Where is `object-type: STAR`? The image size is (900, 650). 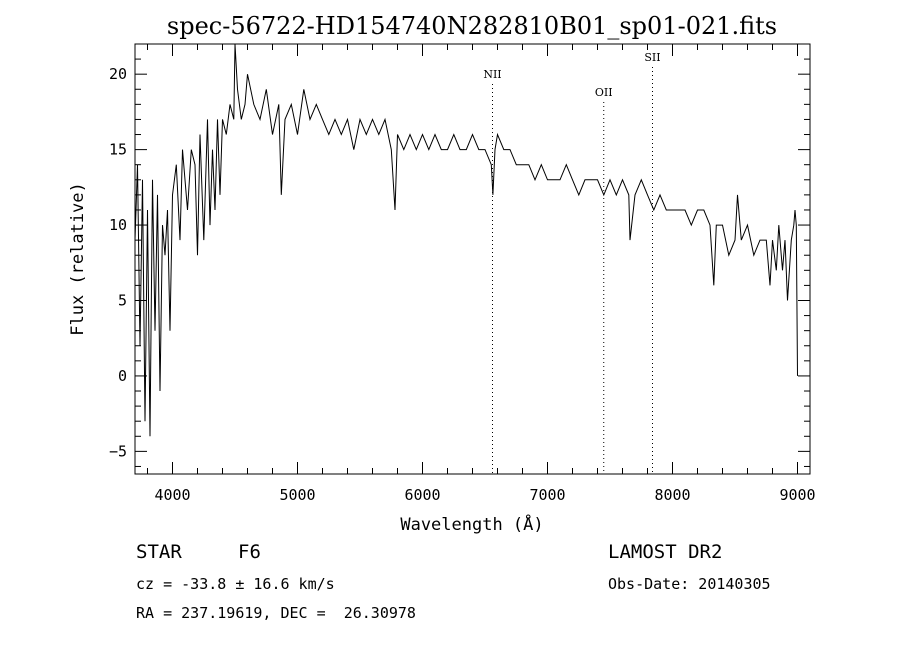
object-type: STAR is located at coordinates (159, 552).